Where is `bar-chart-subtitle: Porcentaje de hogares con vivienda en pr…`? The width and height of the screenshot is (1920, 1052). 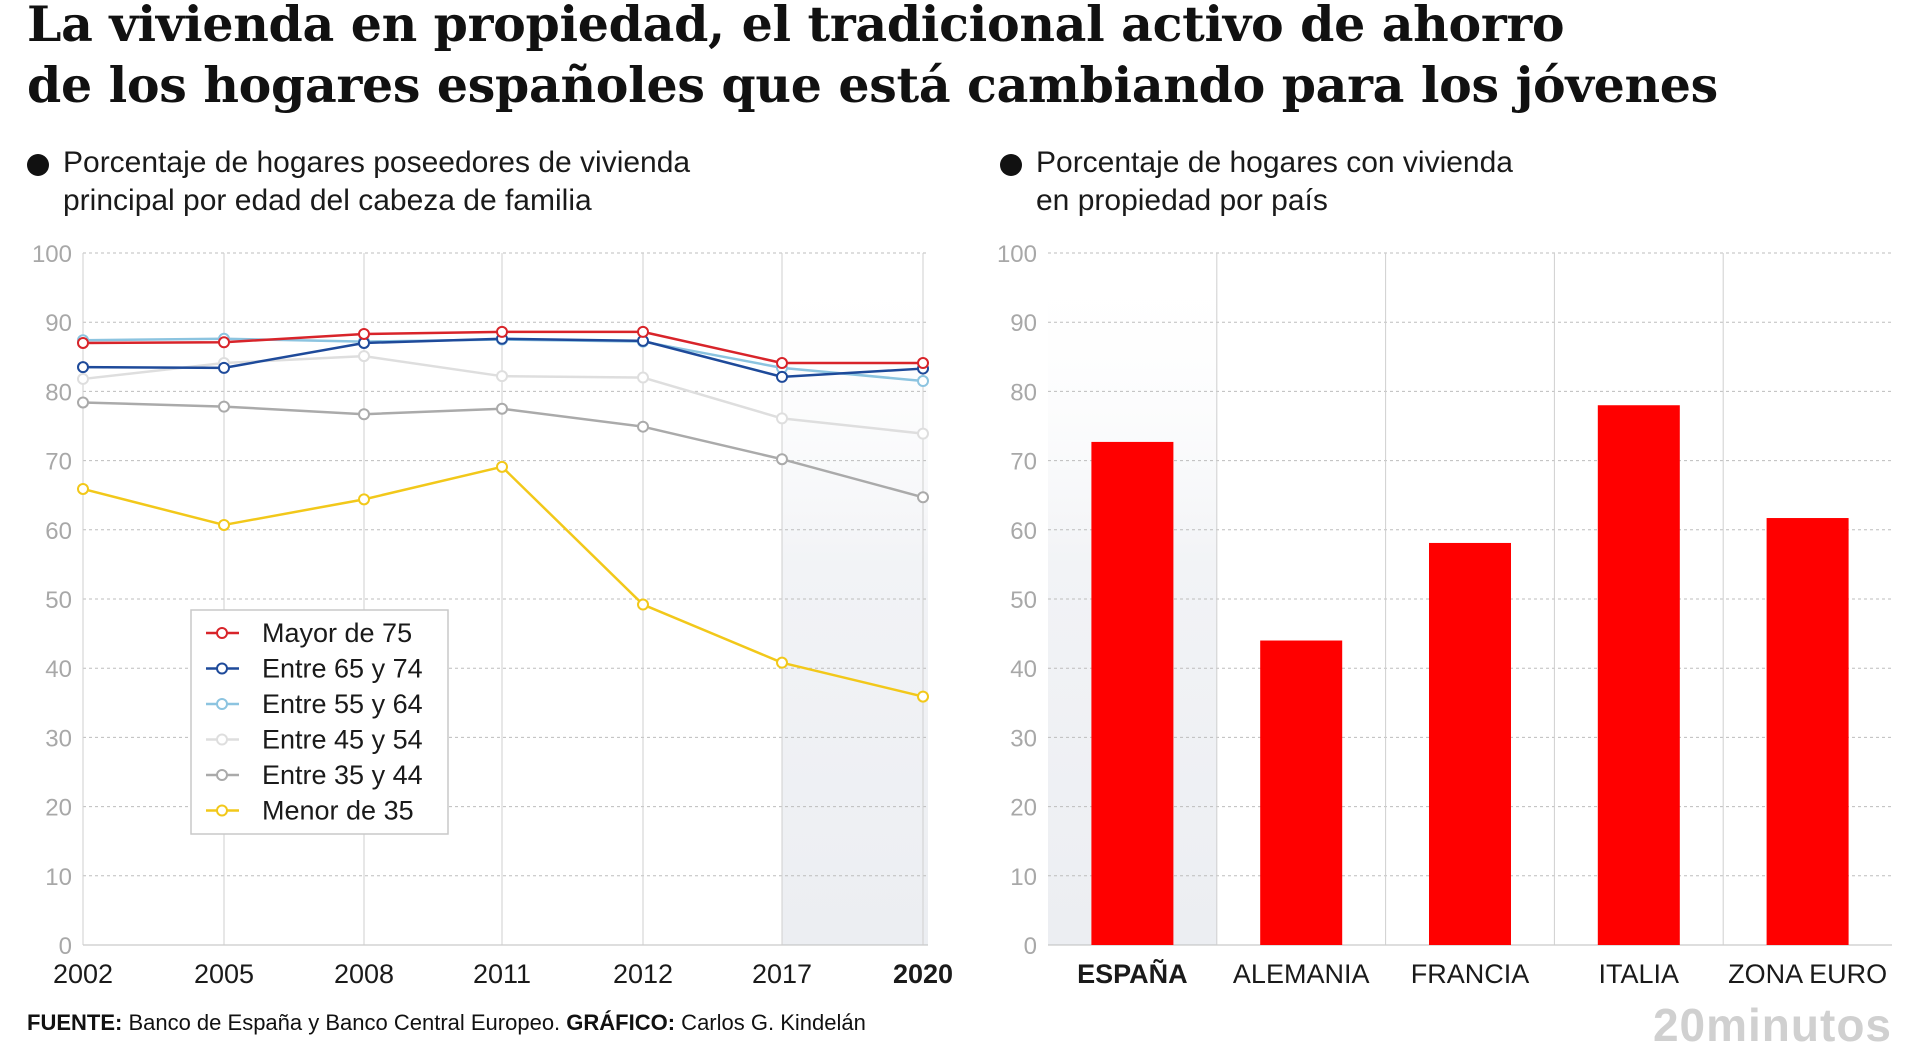
bar-chart-subtitle: Porcentaje de hogares con vivienda en pr… is located at coordinates (1350, 184).